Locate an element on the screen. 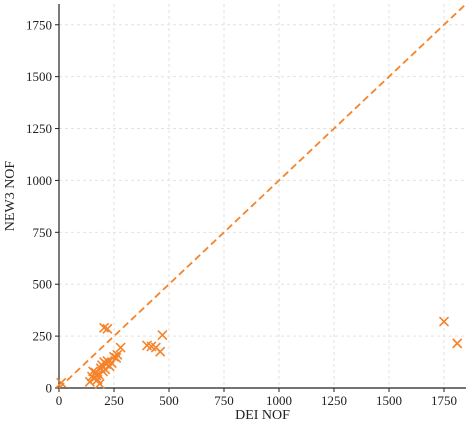 The width and height of the screenshot is (471, 425). x-tick-label: 1750 is located at coordinates (444, 400).